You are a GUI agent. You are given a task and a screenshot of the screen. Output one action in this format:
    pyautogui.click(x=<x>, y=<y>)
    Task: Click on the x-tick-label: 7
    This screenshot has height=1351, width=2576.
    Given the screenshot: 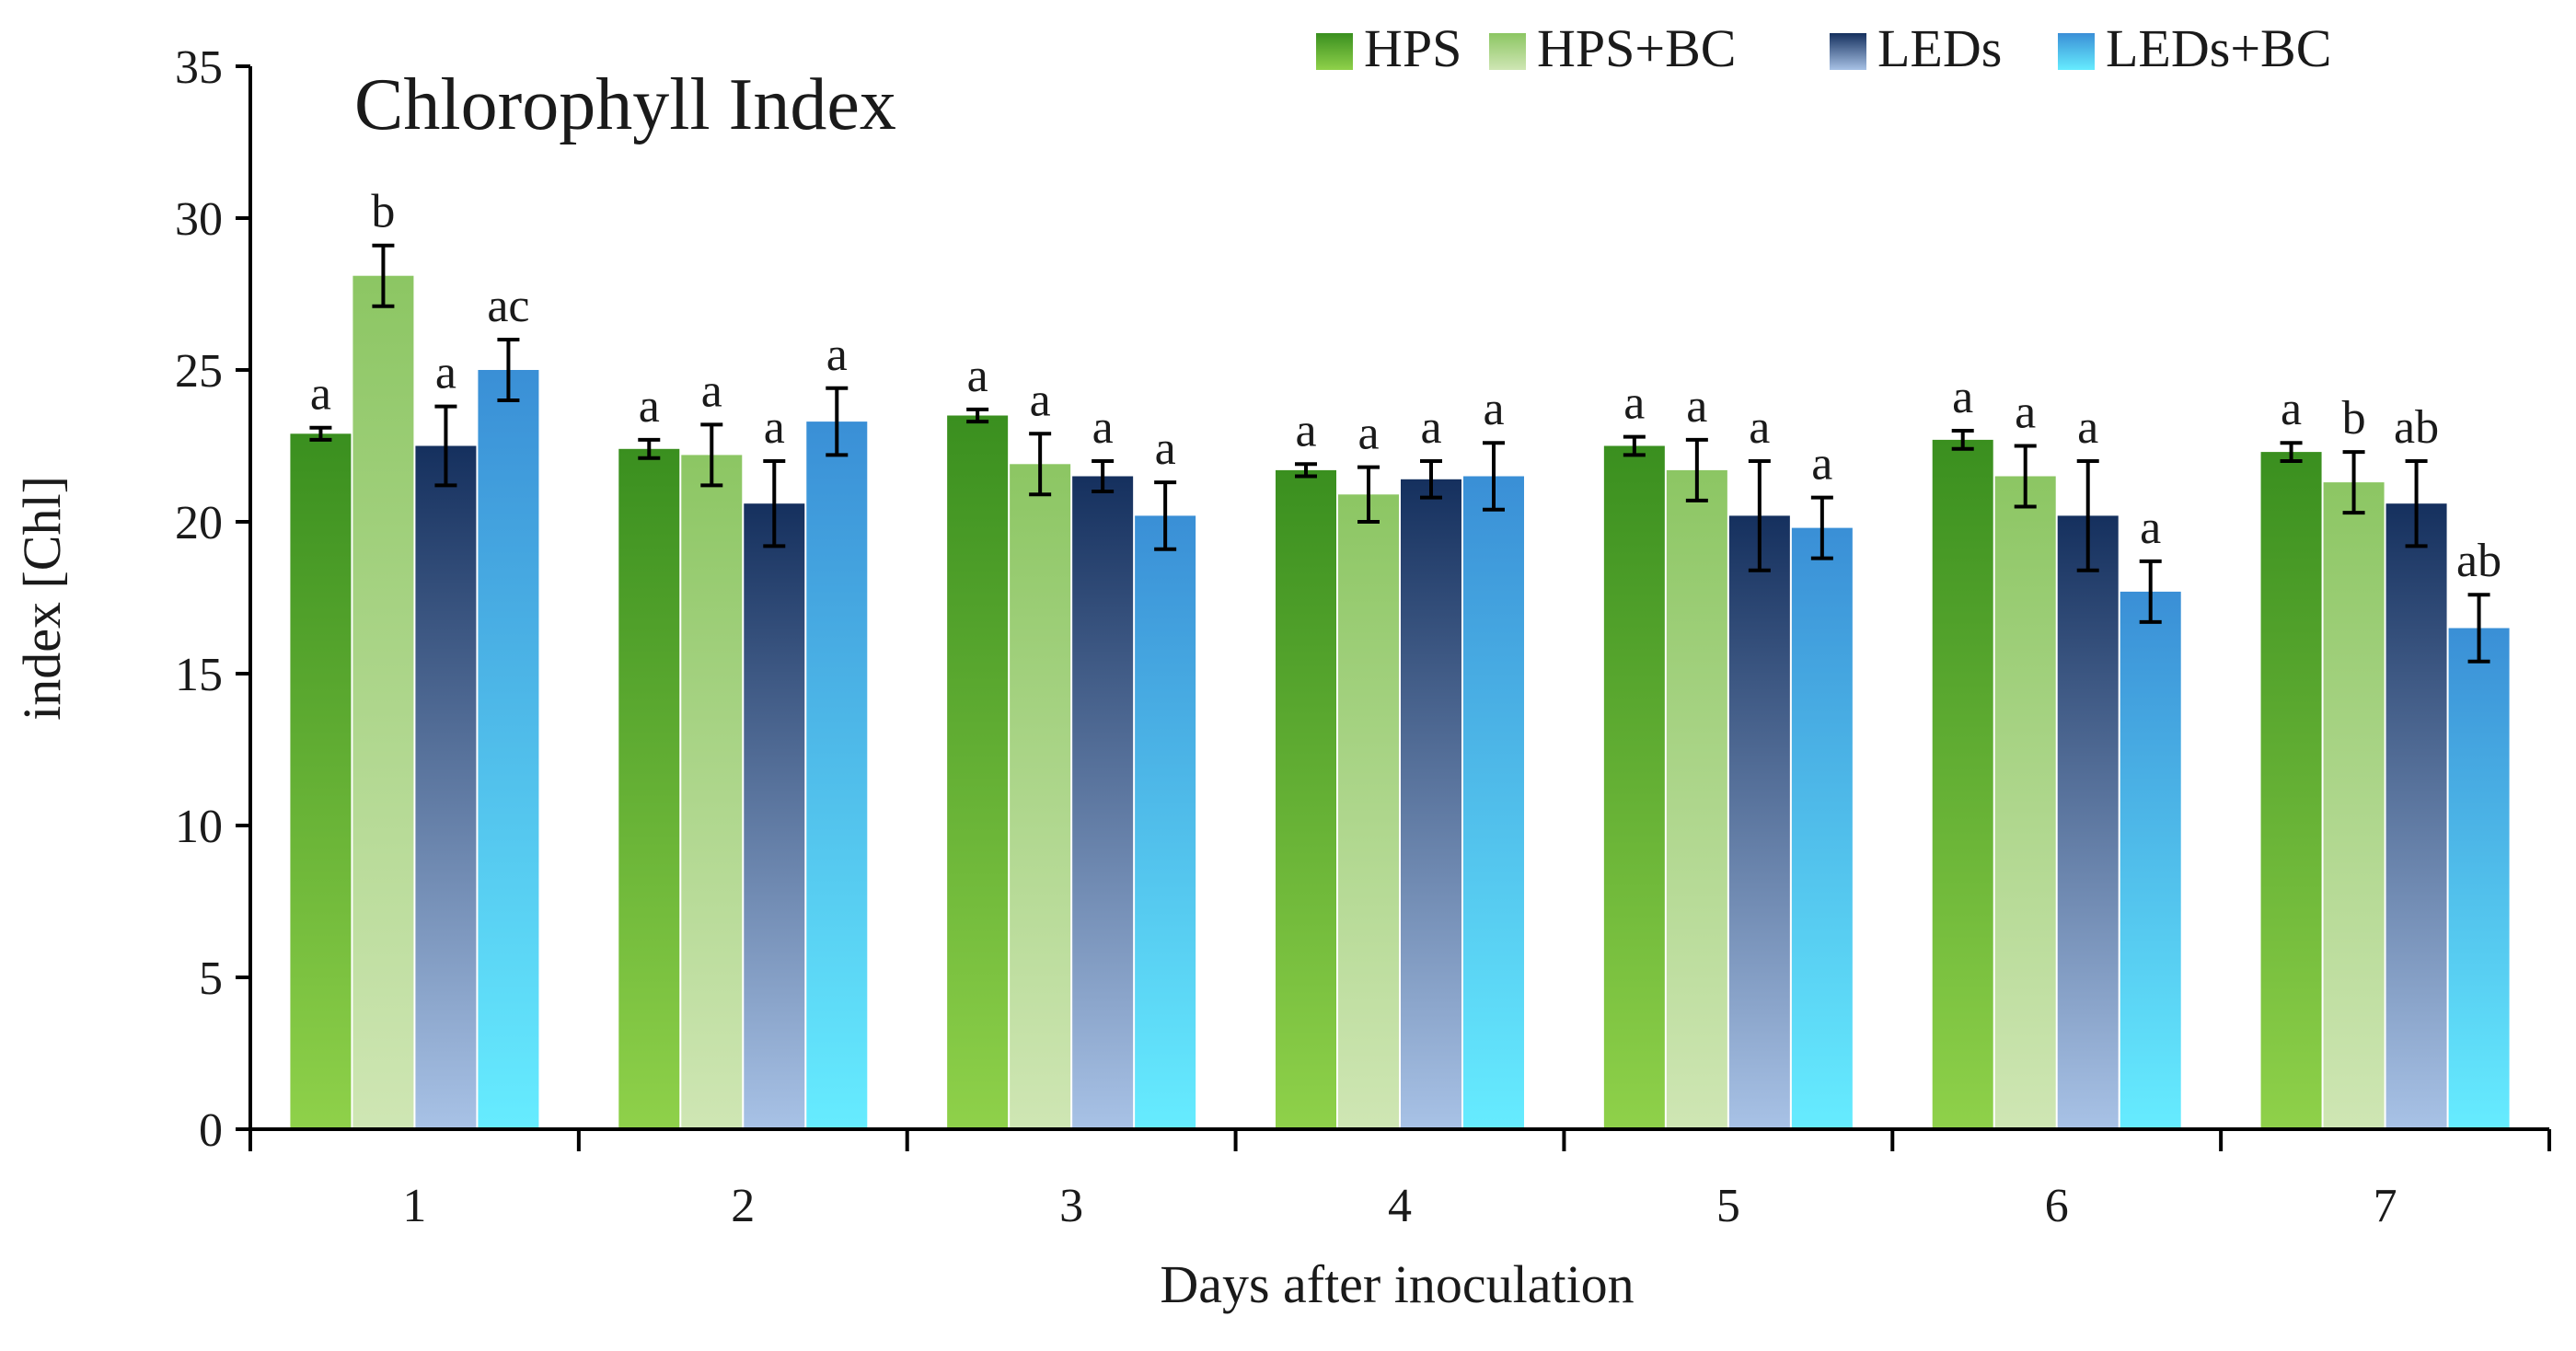 What is the action you would take?
    pyautogui.click(x=2386, y=1206)
    